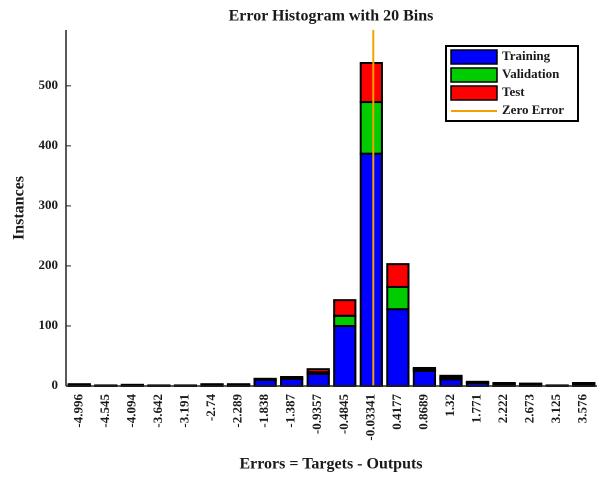  Describe the element at coordinates (183, 411) in the screenshot. I see `x-tick-label: -3.191` at that location.